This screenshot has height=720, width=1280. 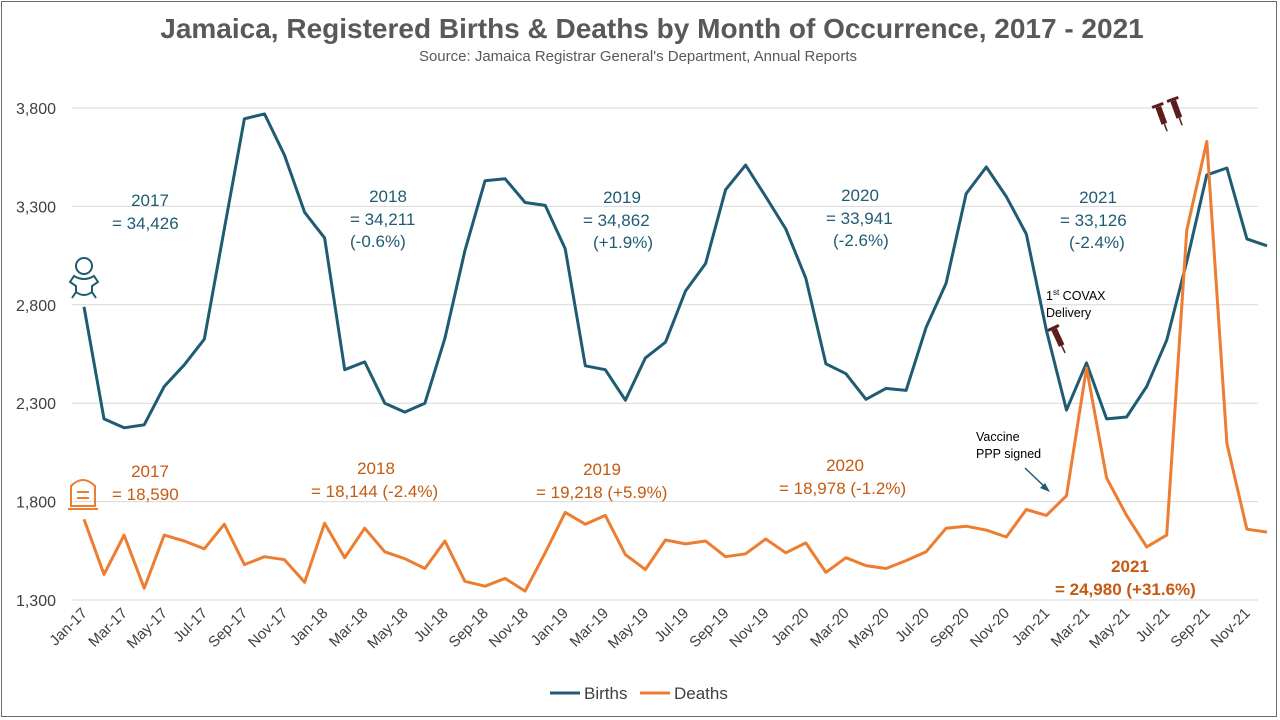 I want to click on vaccine-note-line1: Vaccine, so click(x=998, y=437).